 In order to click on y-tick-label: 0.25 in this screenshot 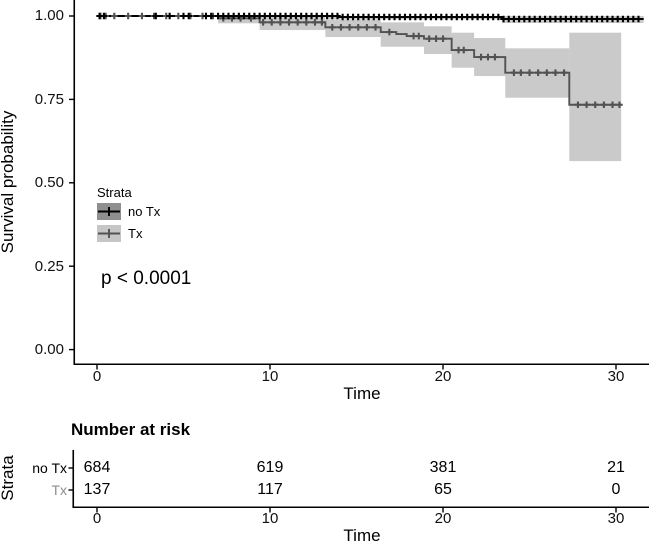, I will do `click(49, 266)`.